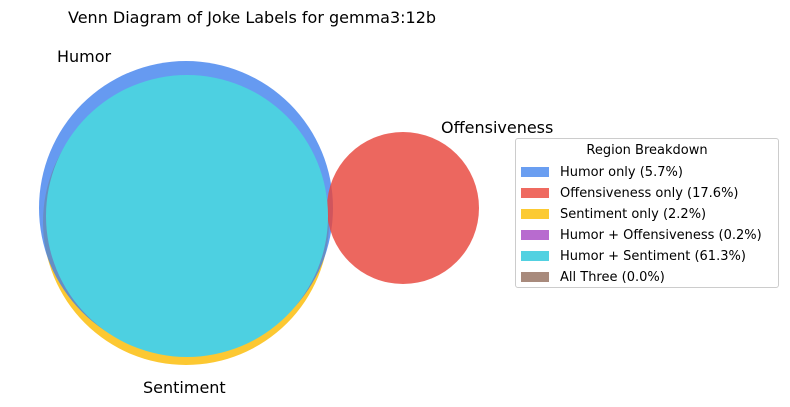 The height and width of the screenshot is (407, 790). What do you see at coordinates (649, 193) in the screenshot?
I see `legend-label: Offensiveness only (17.6%)` at bounding box center [649, 193].